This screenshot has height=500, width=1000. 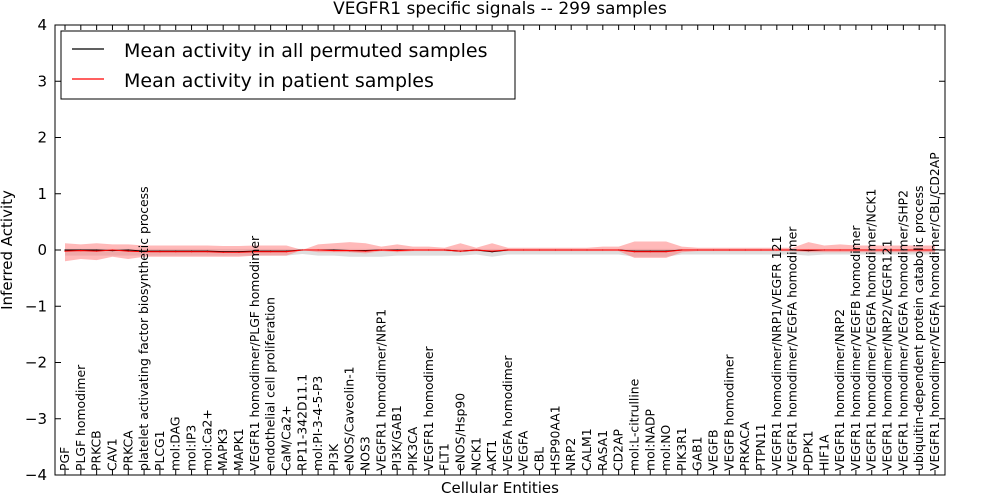 What do you see at coordinates (349, 418) in the screenshot?
I see `x-category-label: eNOS/Caveolin-1` at bounding box center [349, 418].